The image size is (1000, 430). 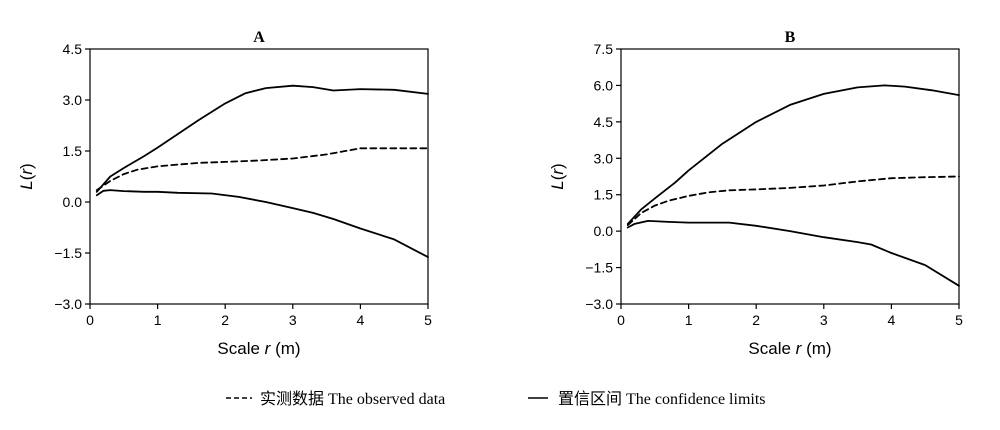 I want to click on panel-b-upper-limit-line, so click(x=793, y=154).